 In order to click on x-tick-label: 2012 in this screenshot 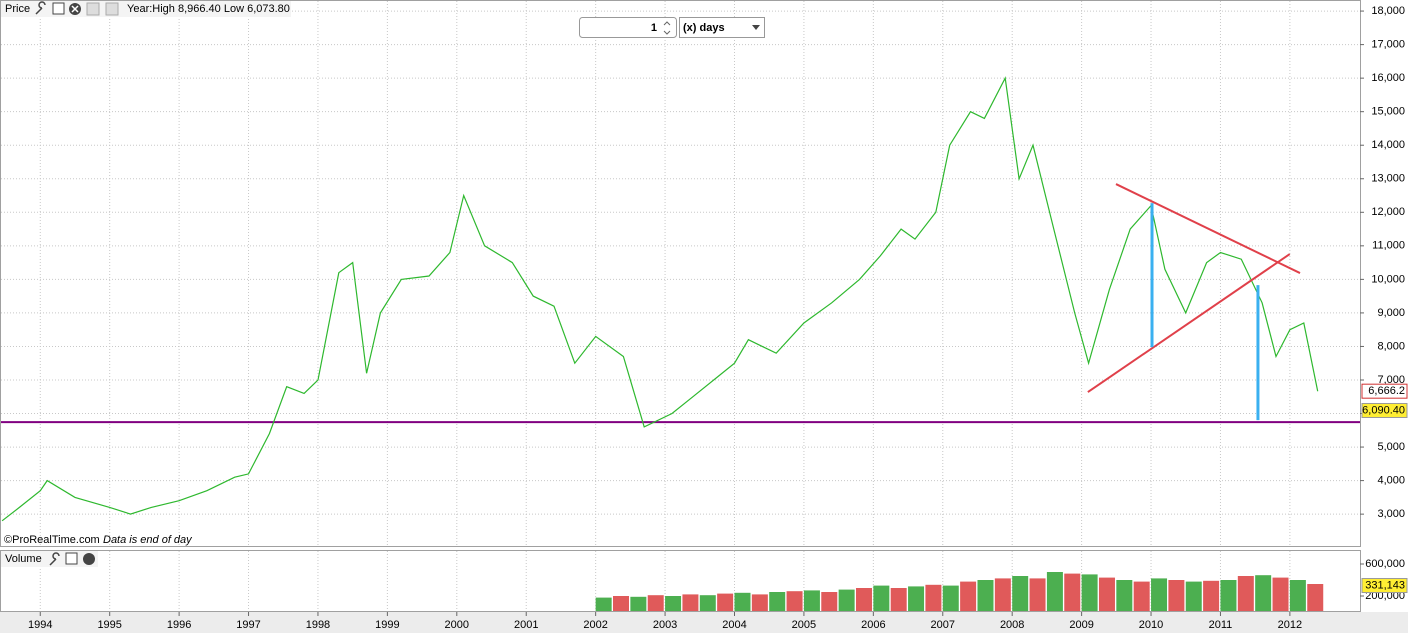, I will do `click(1290, 625)`.